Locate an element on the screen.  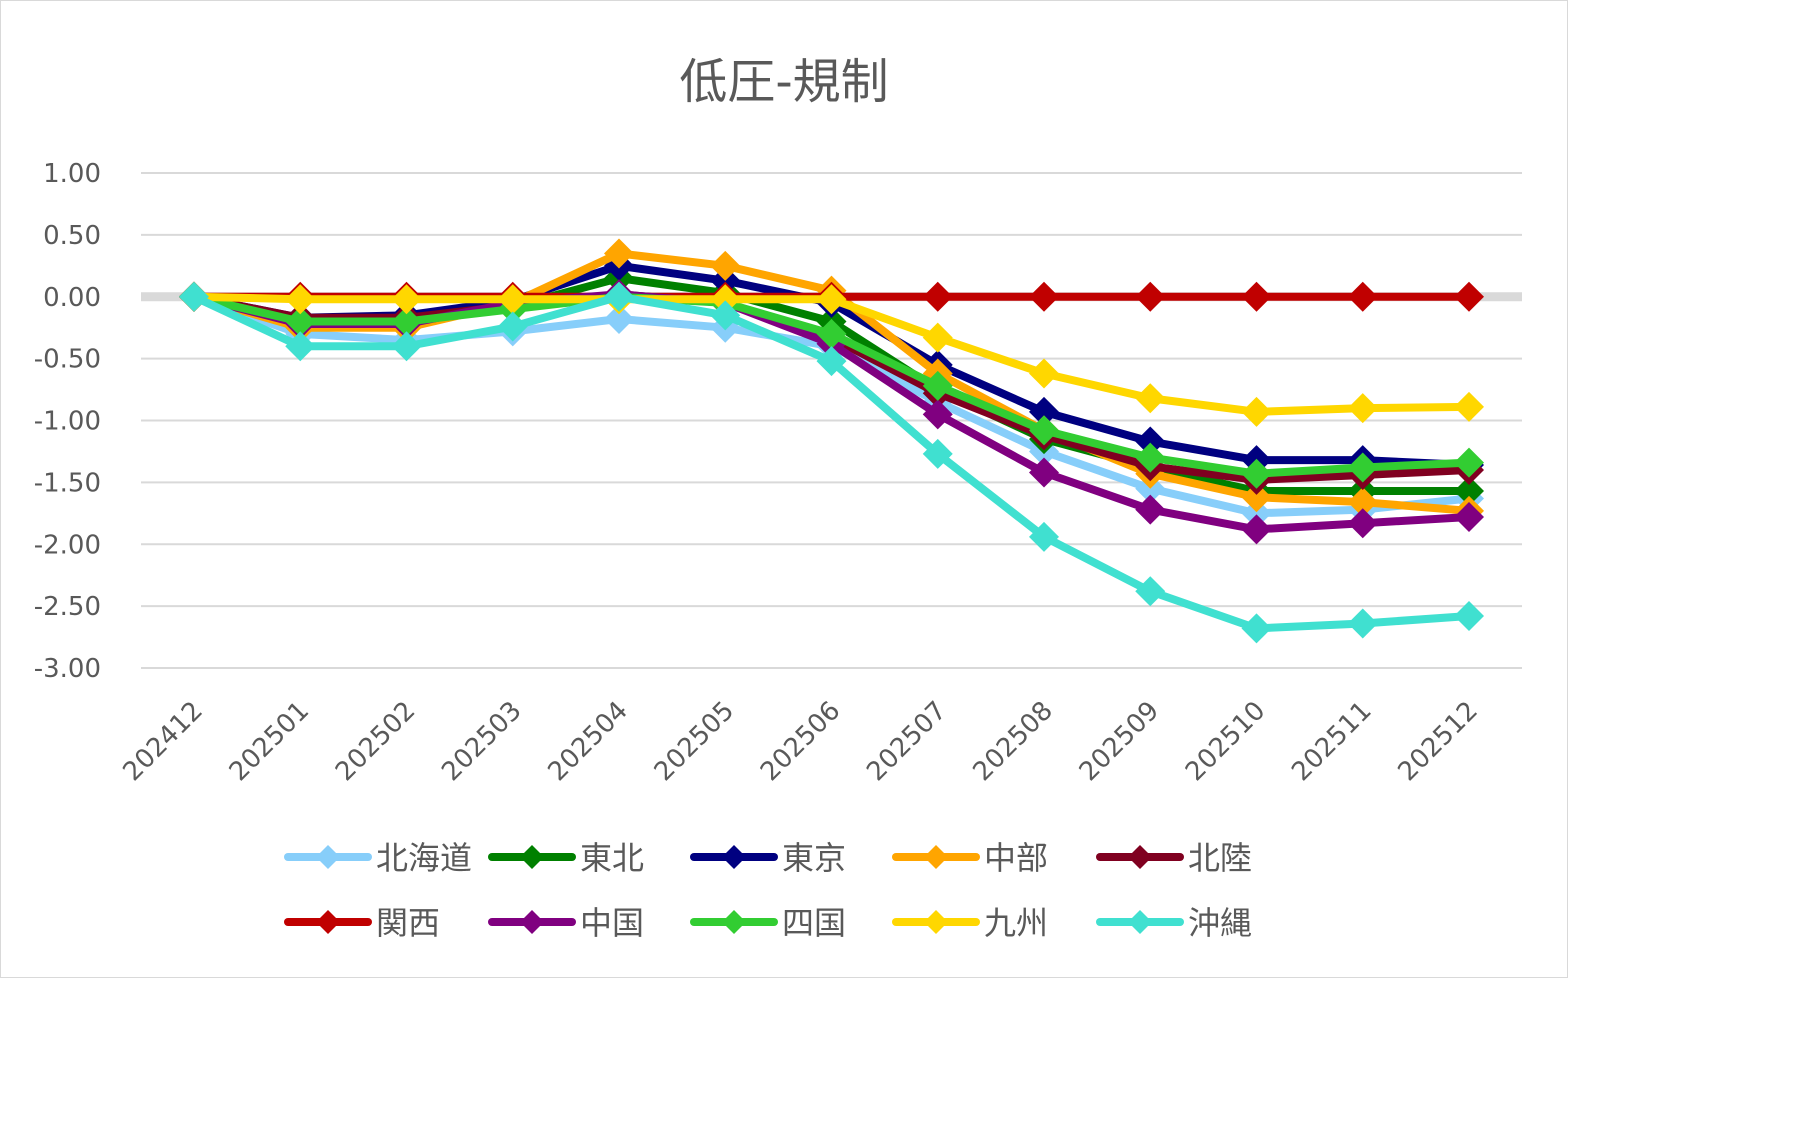
legend-label: 関西 is located at coordinates (408, 923).